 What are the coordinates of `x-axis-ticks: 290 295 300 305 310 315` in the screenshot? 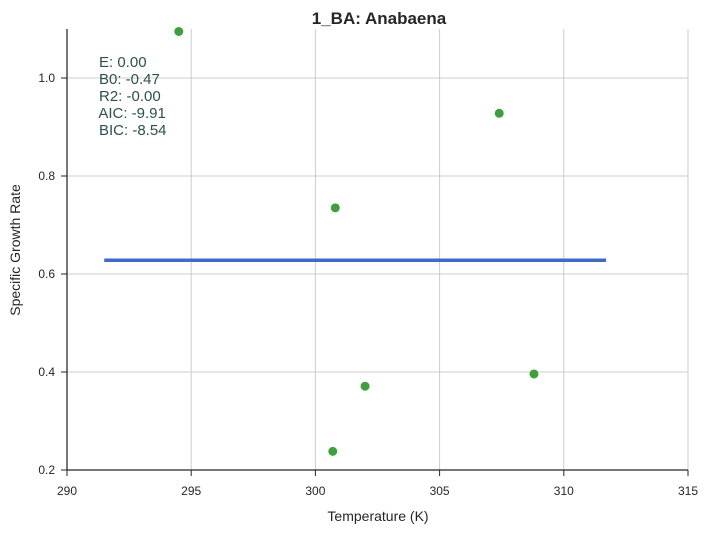 It's located at (377, 484).